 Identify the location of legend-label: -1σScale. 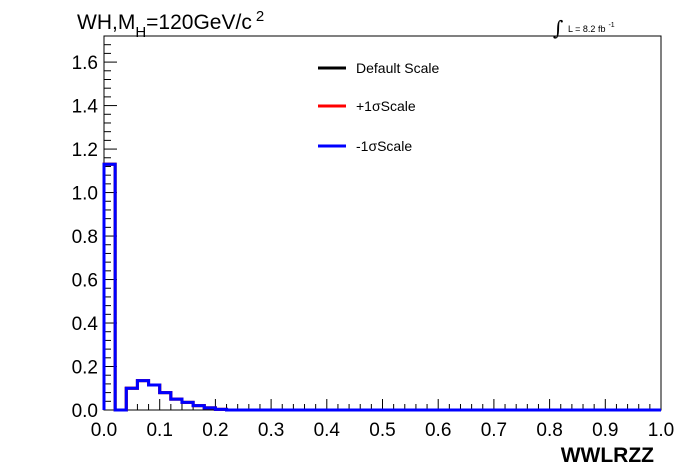
(384, 146).